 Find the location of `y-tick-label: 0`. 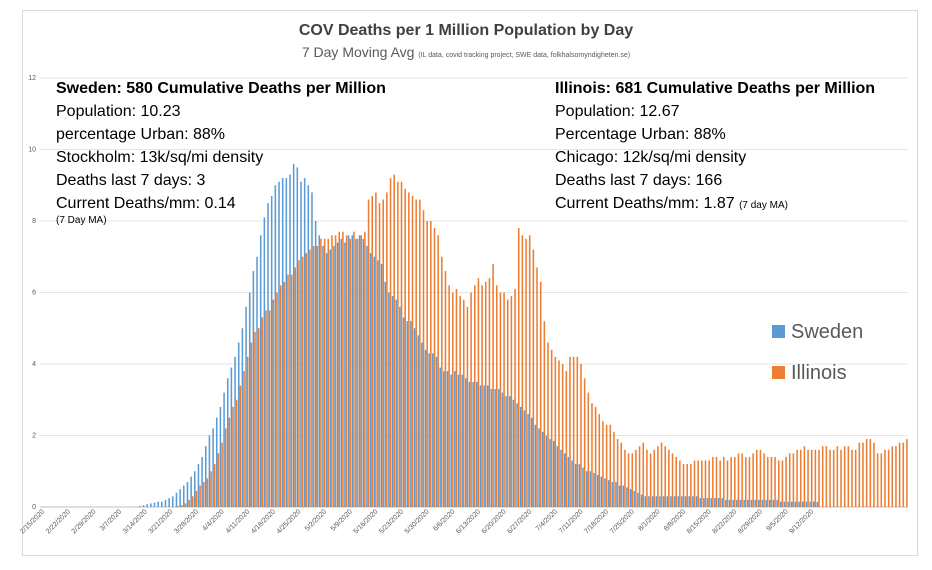

y-tick-label: 0 is located at coordinates (34, 507).